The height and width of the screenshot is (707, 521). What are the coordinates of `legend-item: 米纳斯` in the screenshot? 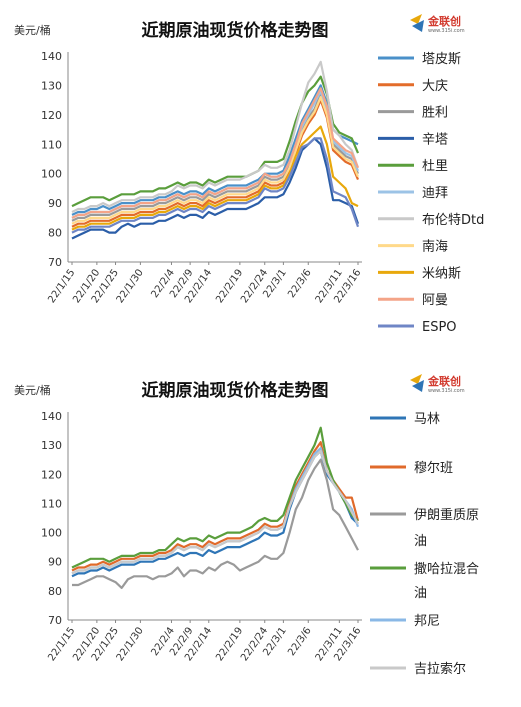 It's located at (419, 273).